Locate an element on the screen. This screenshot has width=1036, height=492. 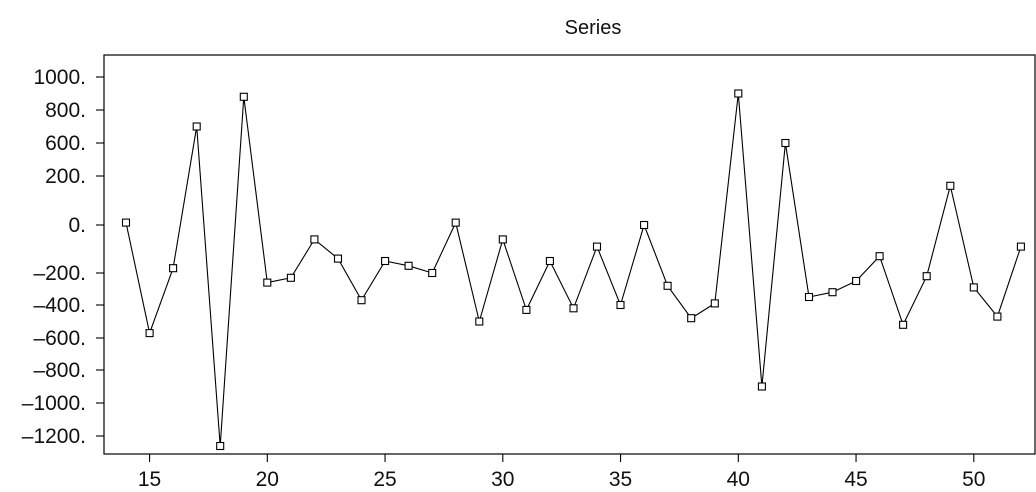
x-tick-label: 30 is located at coordinates (502, 479).